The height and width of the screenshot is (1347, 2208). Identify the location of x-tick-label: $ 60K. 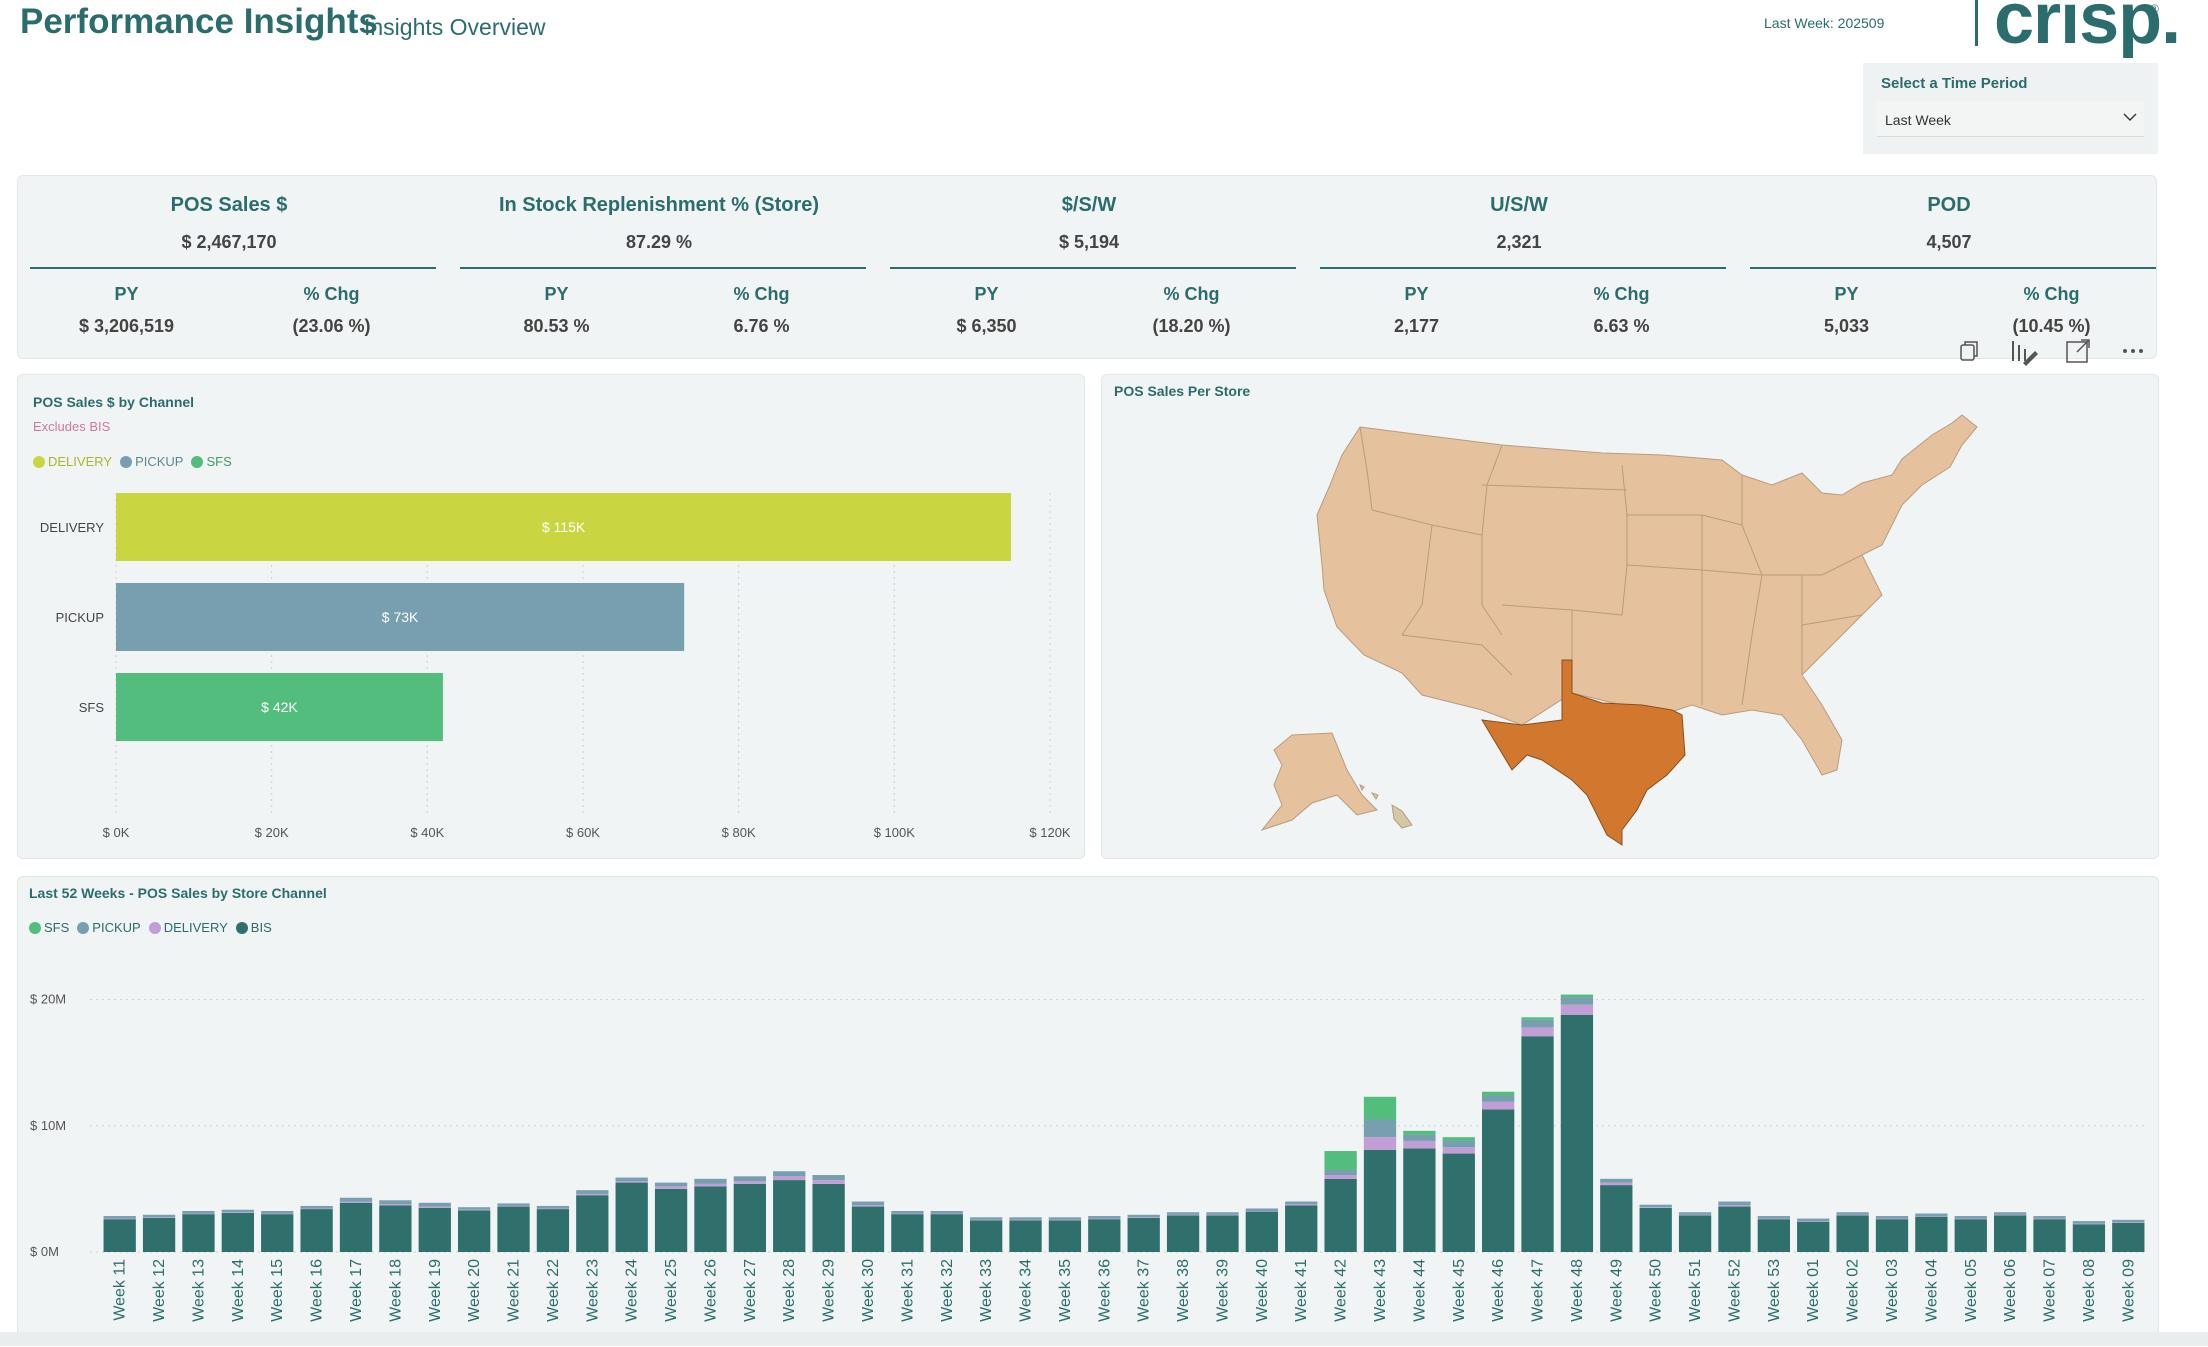
(583, 832).